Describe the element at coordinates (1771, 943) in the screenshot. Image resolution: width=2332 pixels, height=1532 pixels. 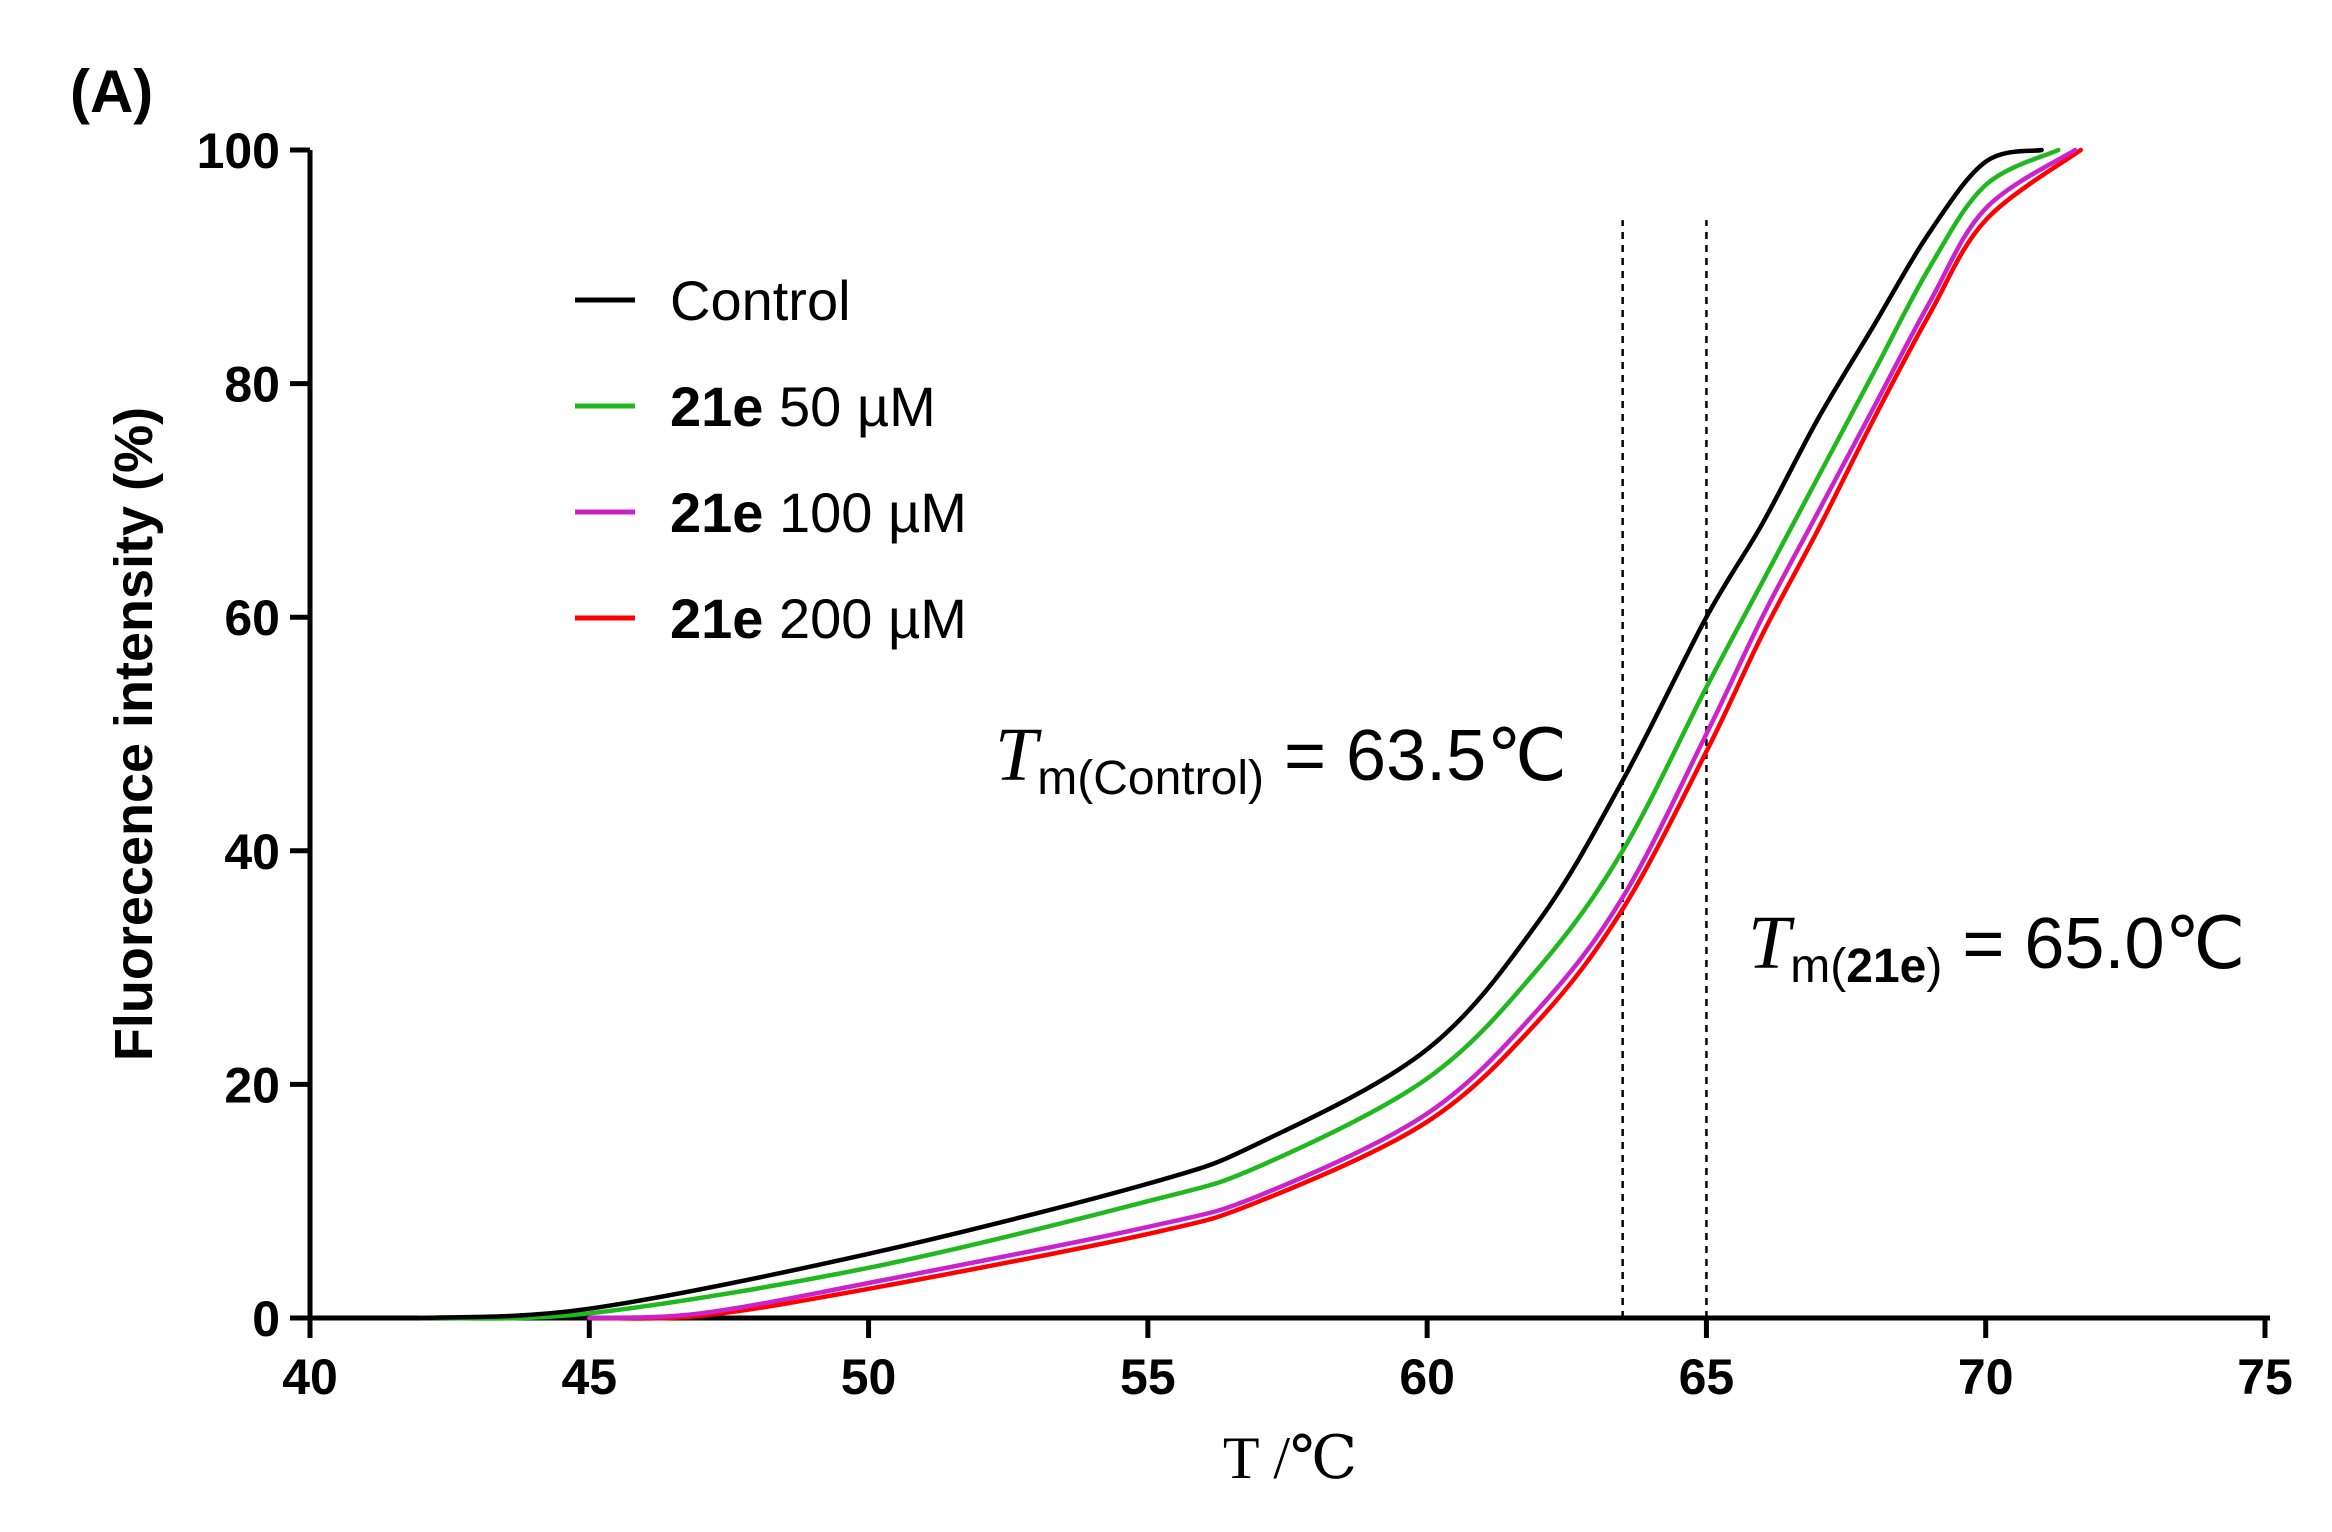
I see `tm-21e-symbol: T` at that location.